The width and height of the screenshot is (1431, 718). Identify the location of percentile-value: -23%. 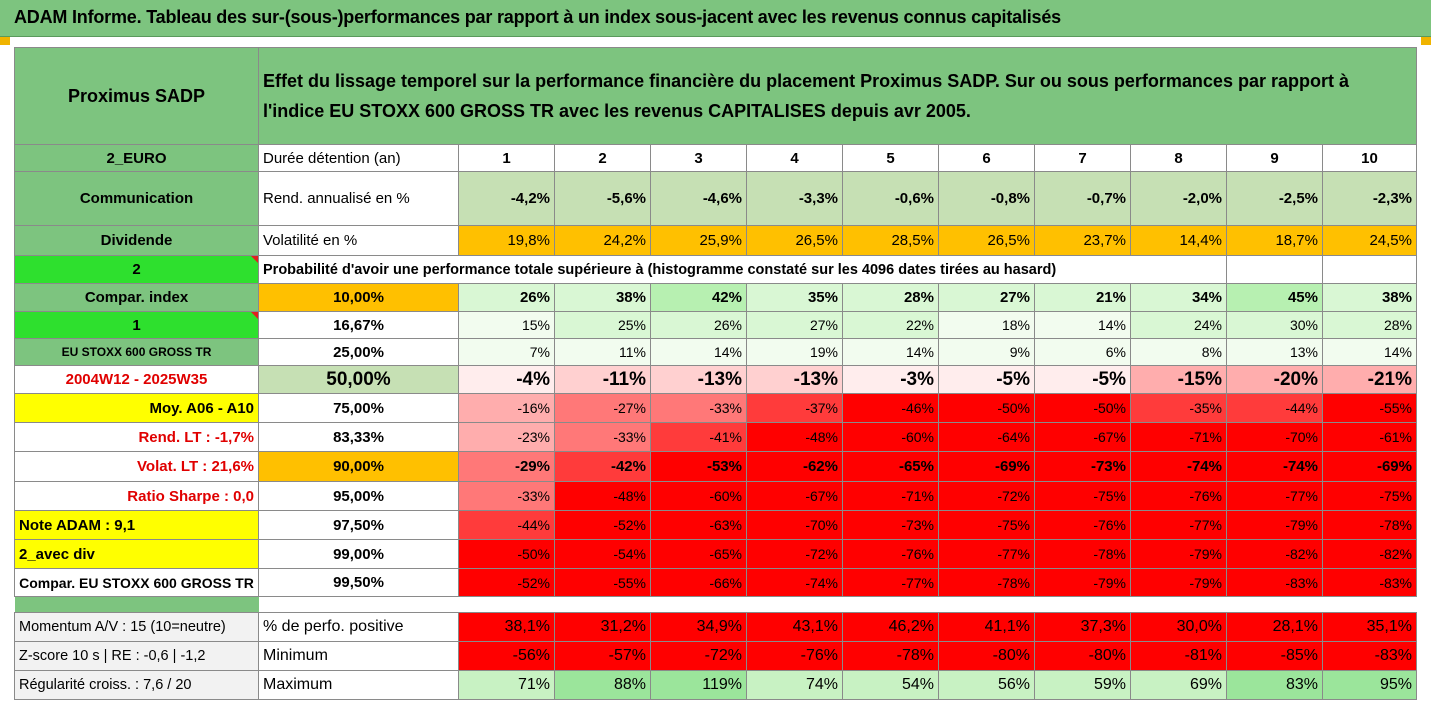
(506, 437).